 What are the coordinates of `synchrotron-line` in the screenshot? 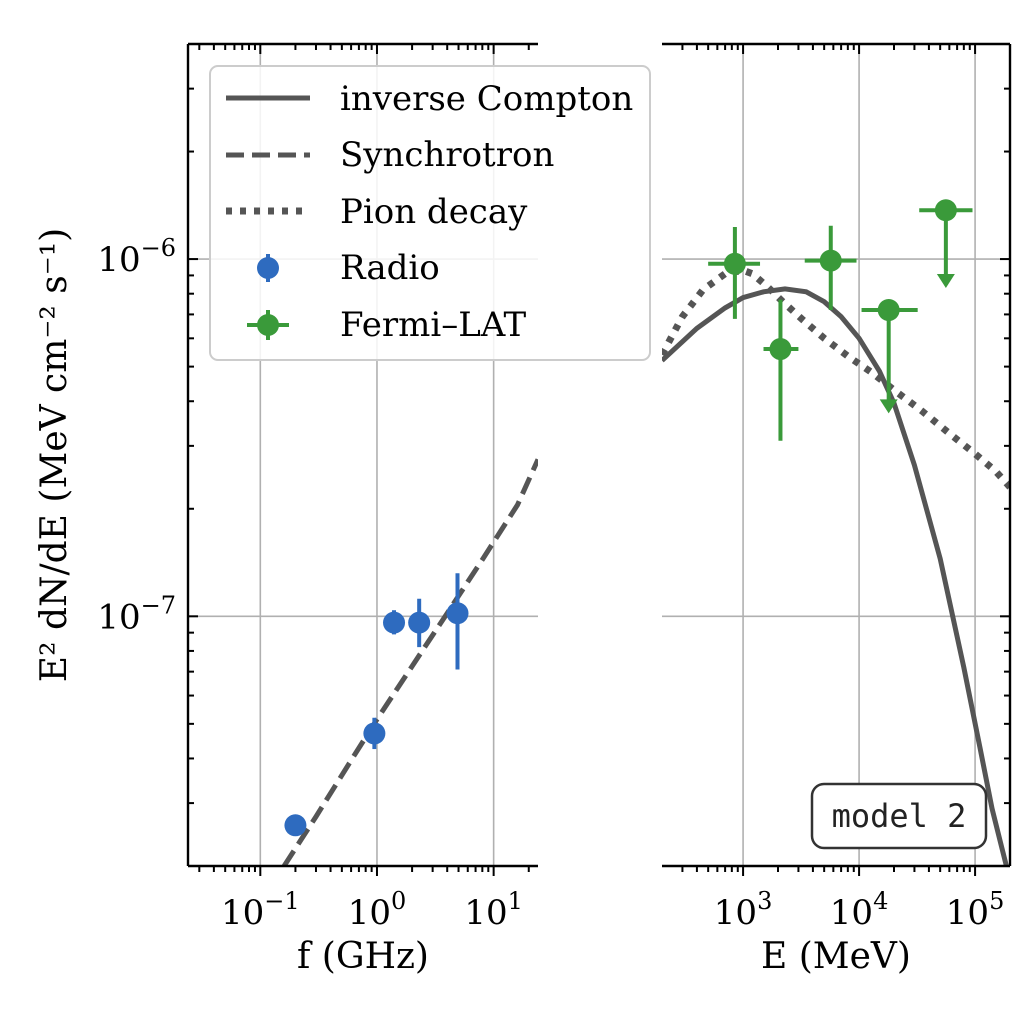 It's located at (409, 662).